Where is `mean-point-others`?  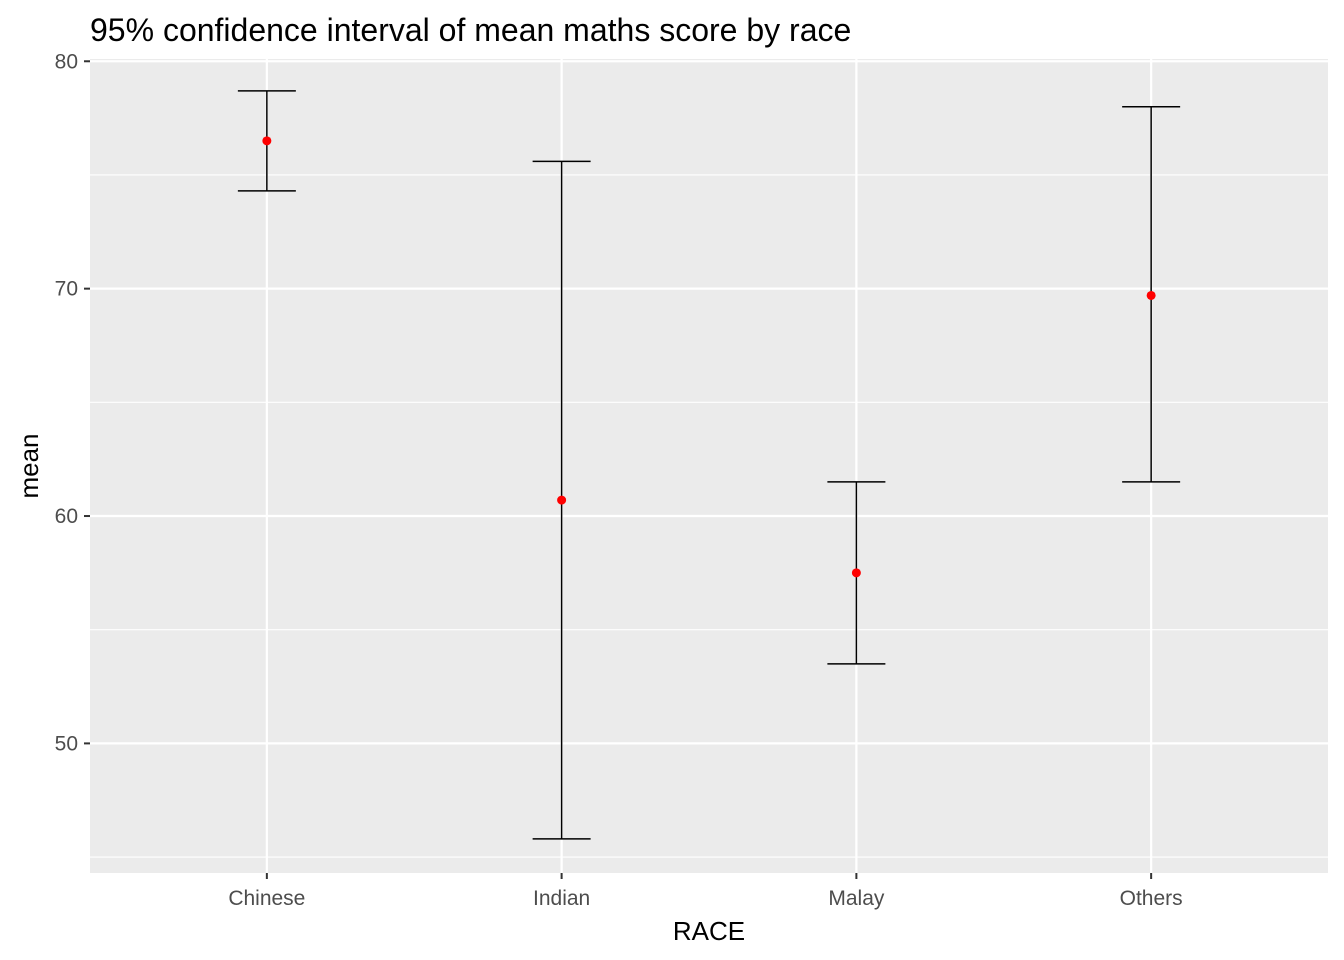
mean-point-others is located at coordinates (1151, 295).